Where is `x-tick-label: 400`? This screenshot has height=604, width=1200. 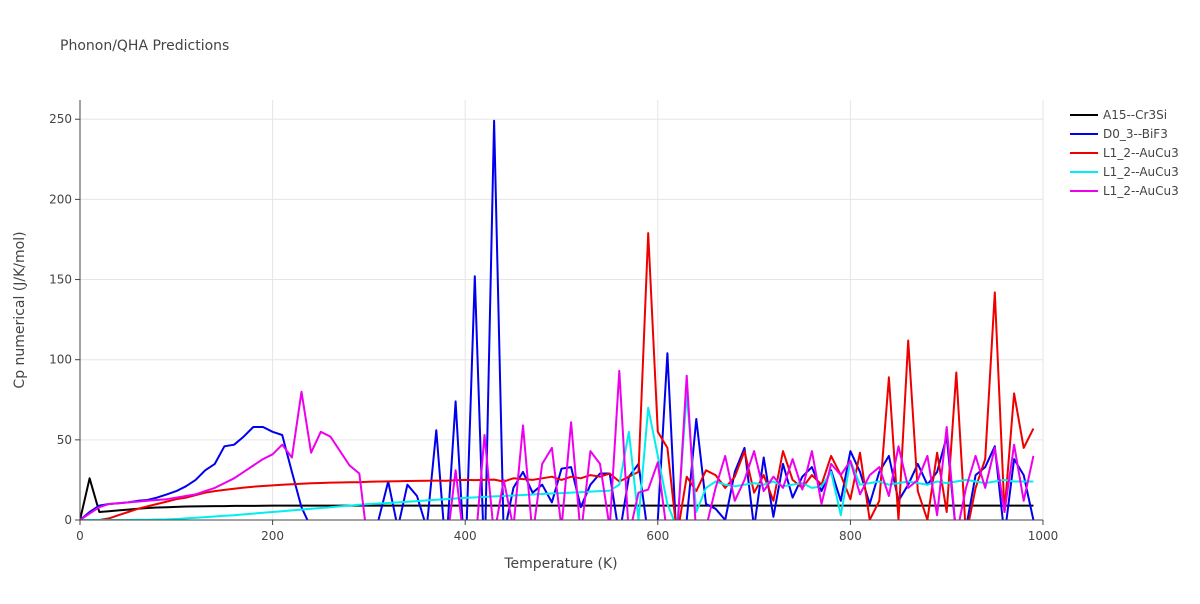 x-tick-label: 400 is located at coordinates (465, 536).